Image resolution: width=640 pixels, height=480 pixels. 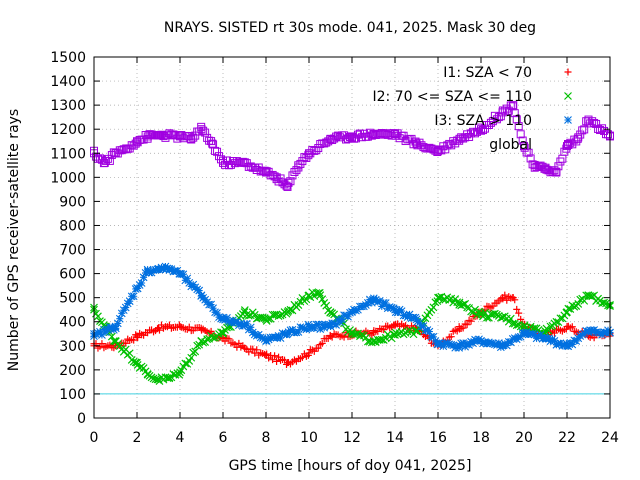 I want to click on y-axis-title: Number of GPS receiver-satellite rays, so click(x=14, y=240).